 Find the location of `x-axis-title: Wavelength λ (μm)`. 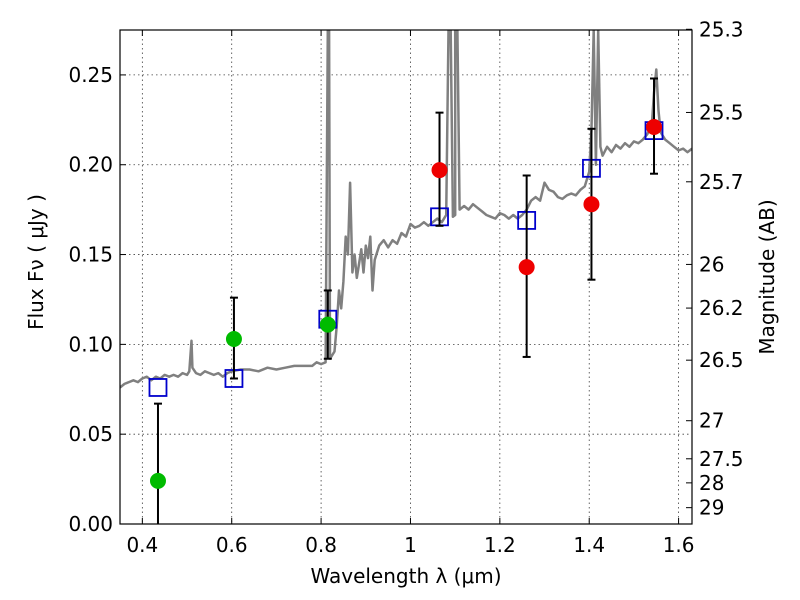

x-axis-title: Wavelength λ (μm) is located at coordinates (405, 576).